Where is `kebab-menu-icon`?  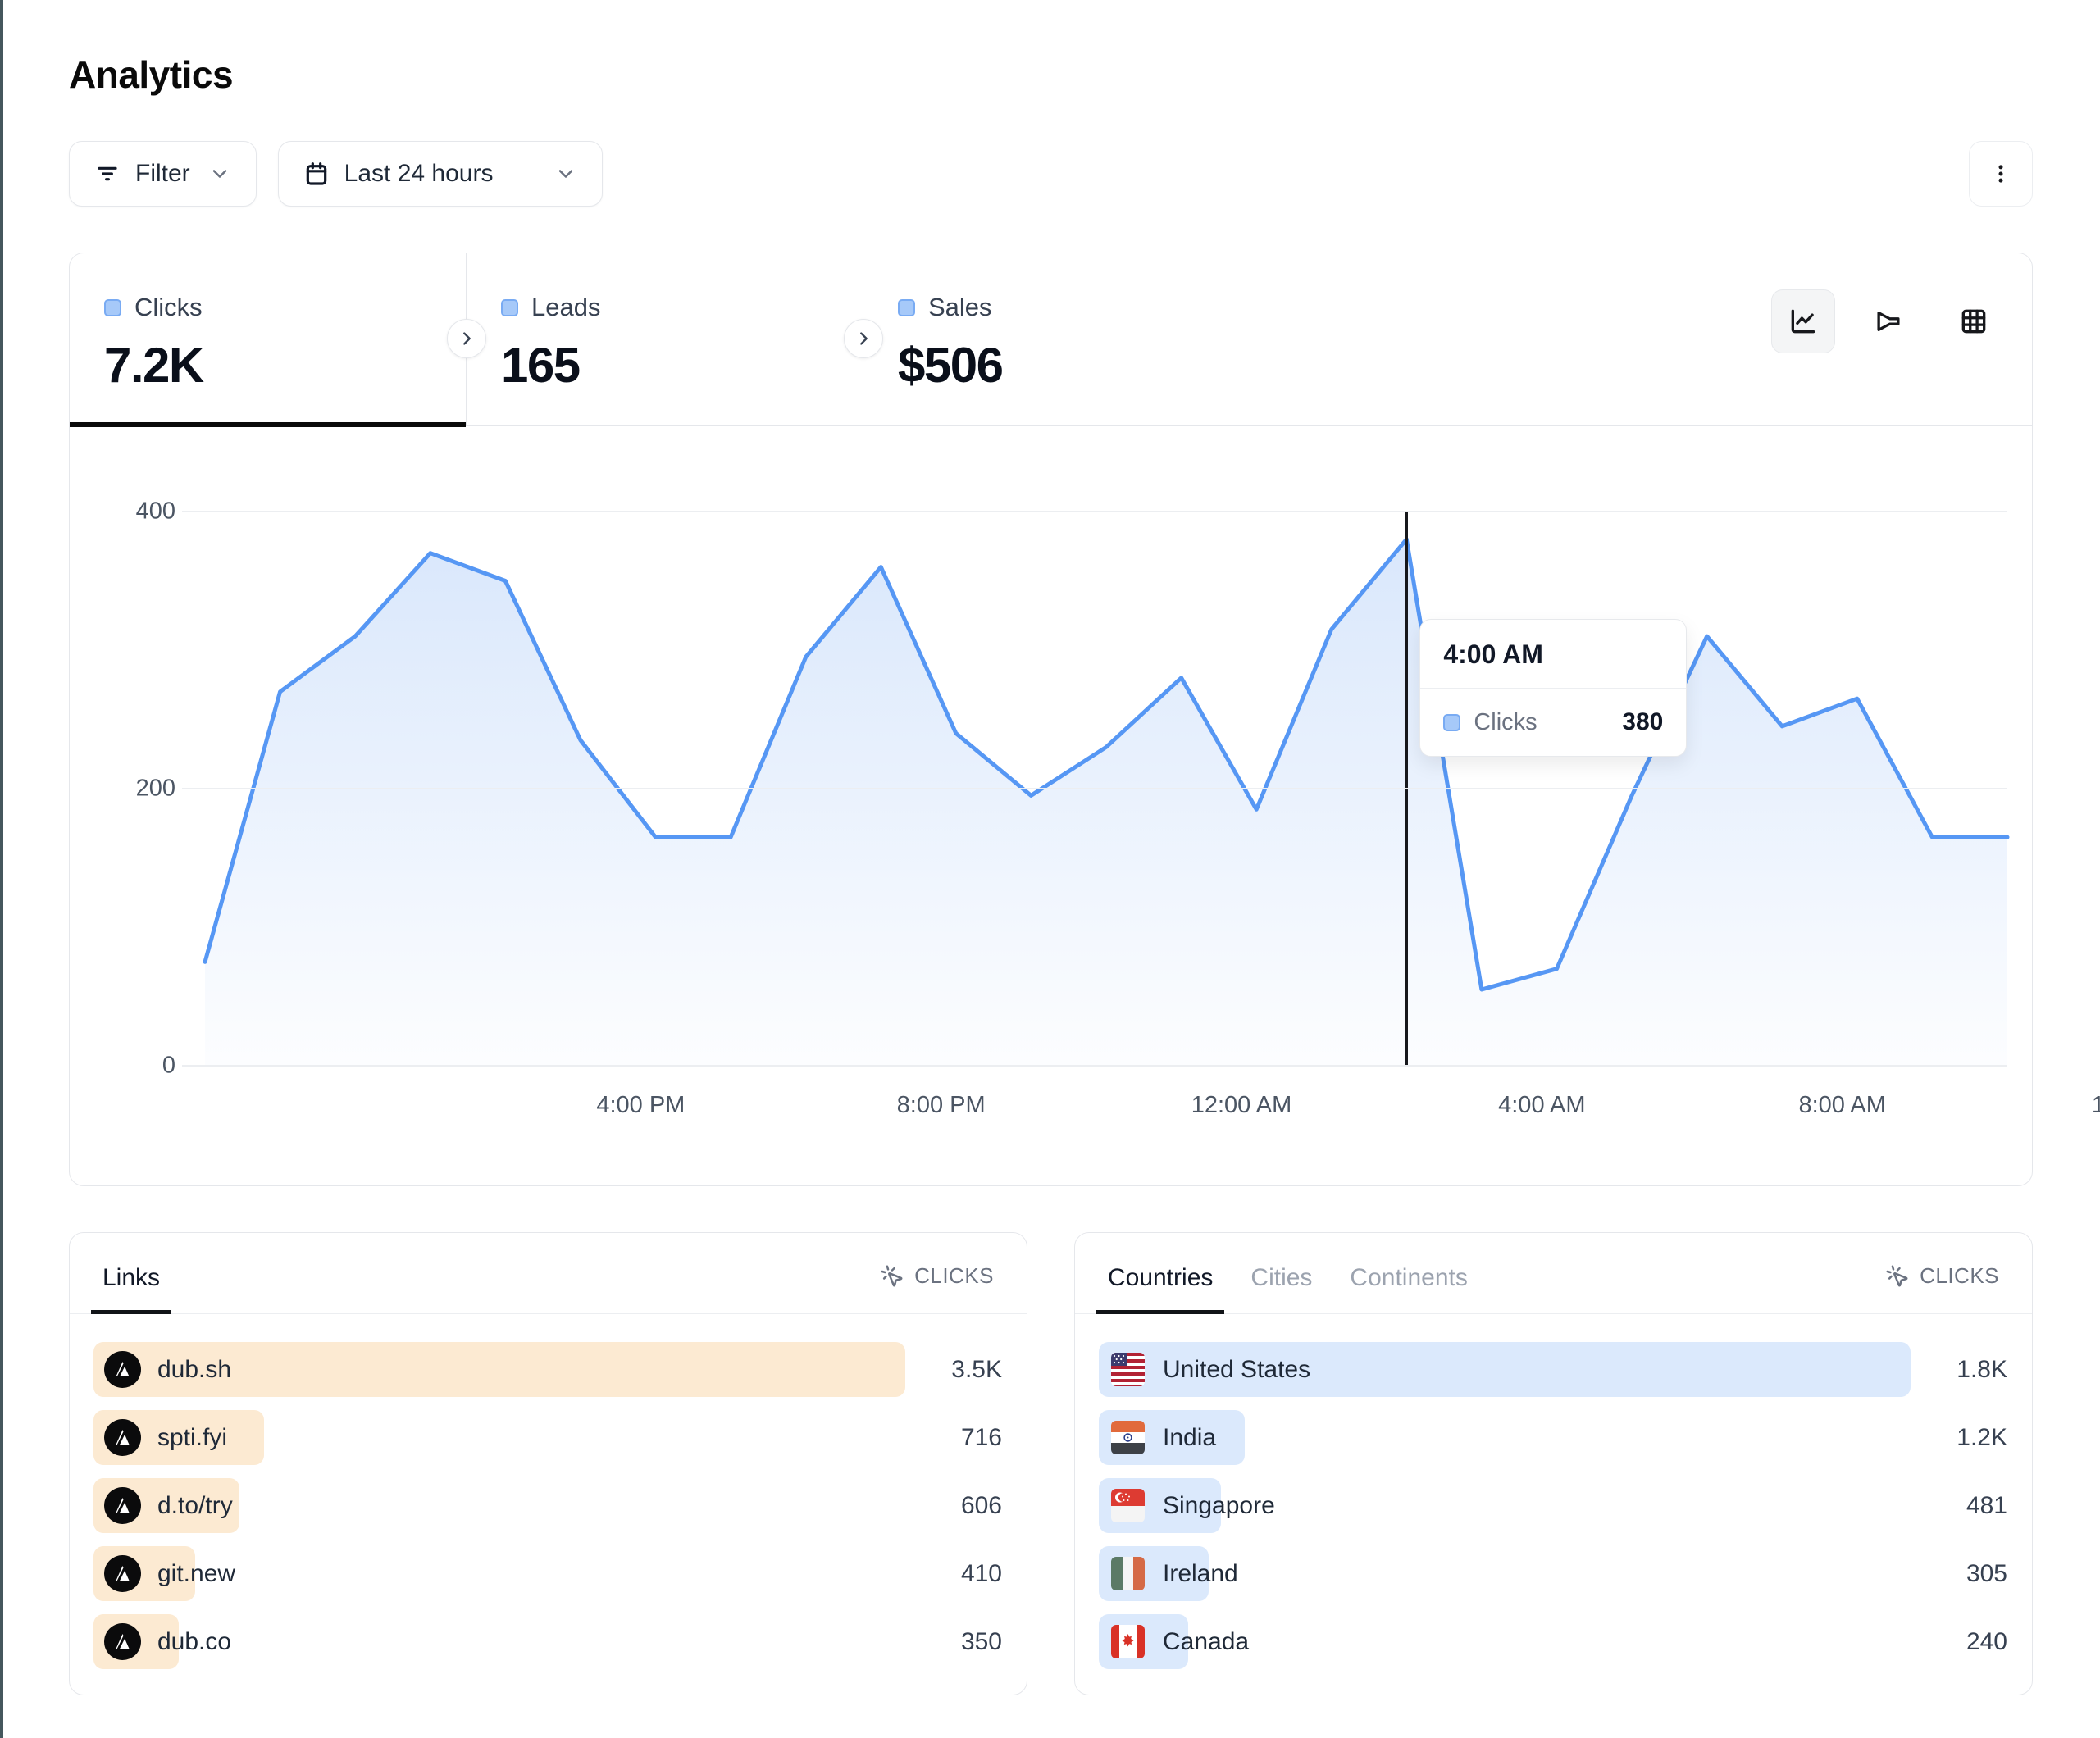
kebab-menu-icon is located at coordinates (2000, 174).